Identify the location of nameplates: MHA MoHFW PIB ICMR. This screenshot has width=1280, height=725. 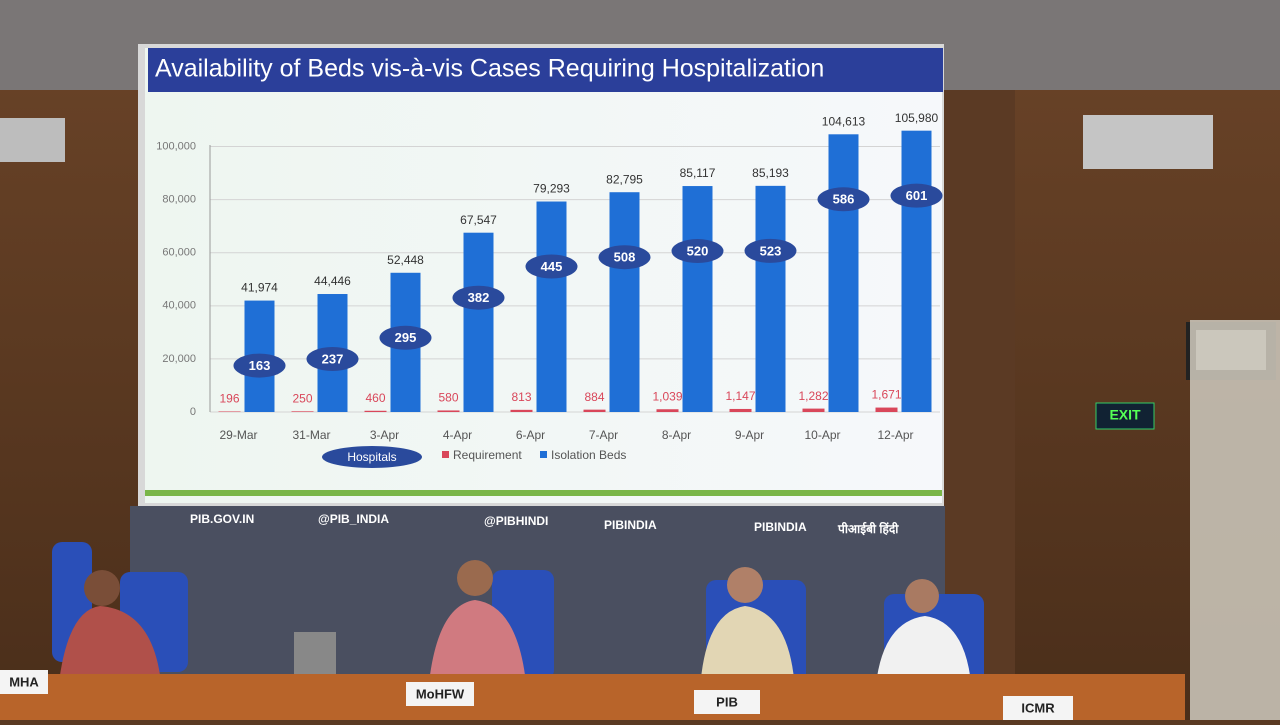
(536, 695).